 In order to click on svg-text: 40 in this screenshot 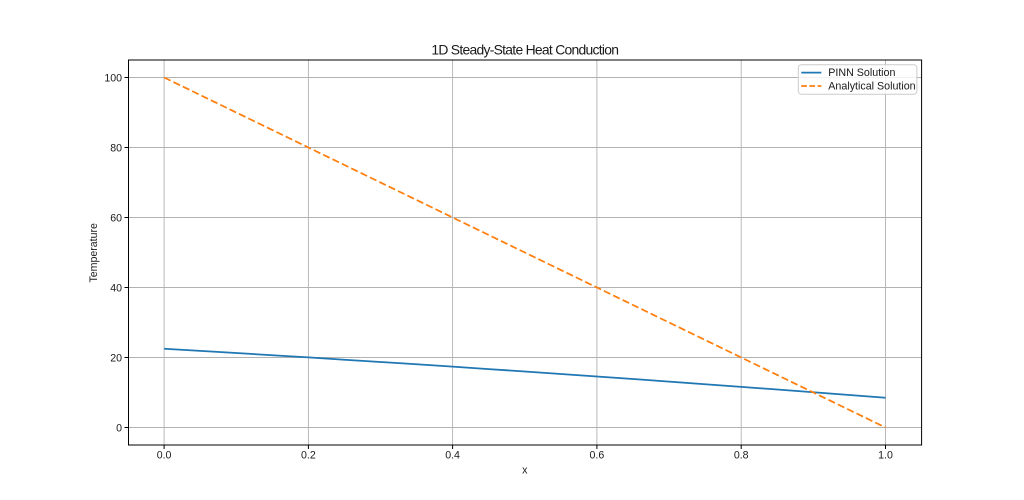, I will do `click(116, 288)`.